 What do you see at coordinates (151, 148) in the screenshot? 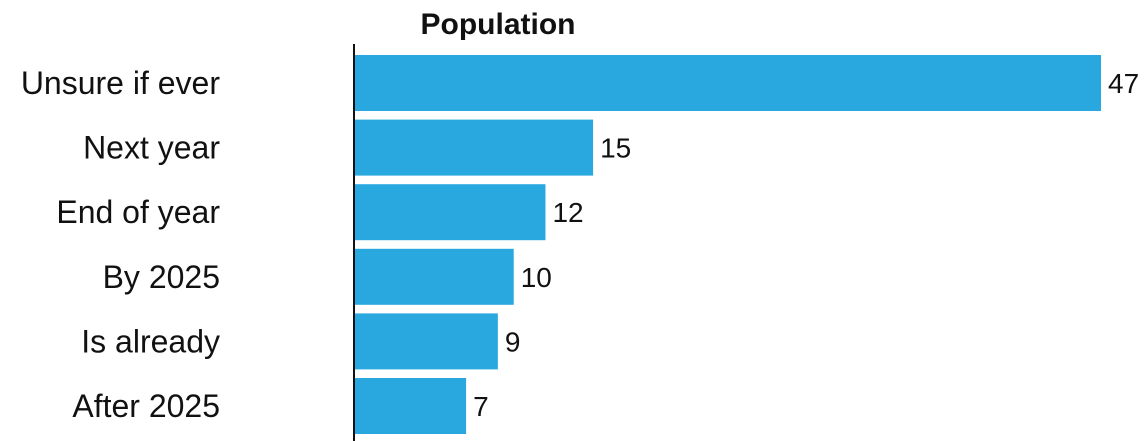
I see `category-label: Next year` at bounding box center [151, 148].